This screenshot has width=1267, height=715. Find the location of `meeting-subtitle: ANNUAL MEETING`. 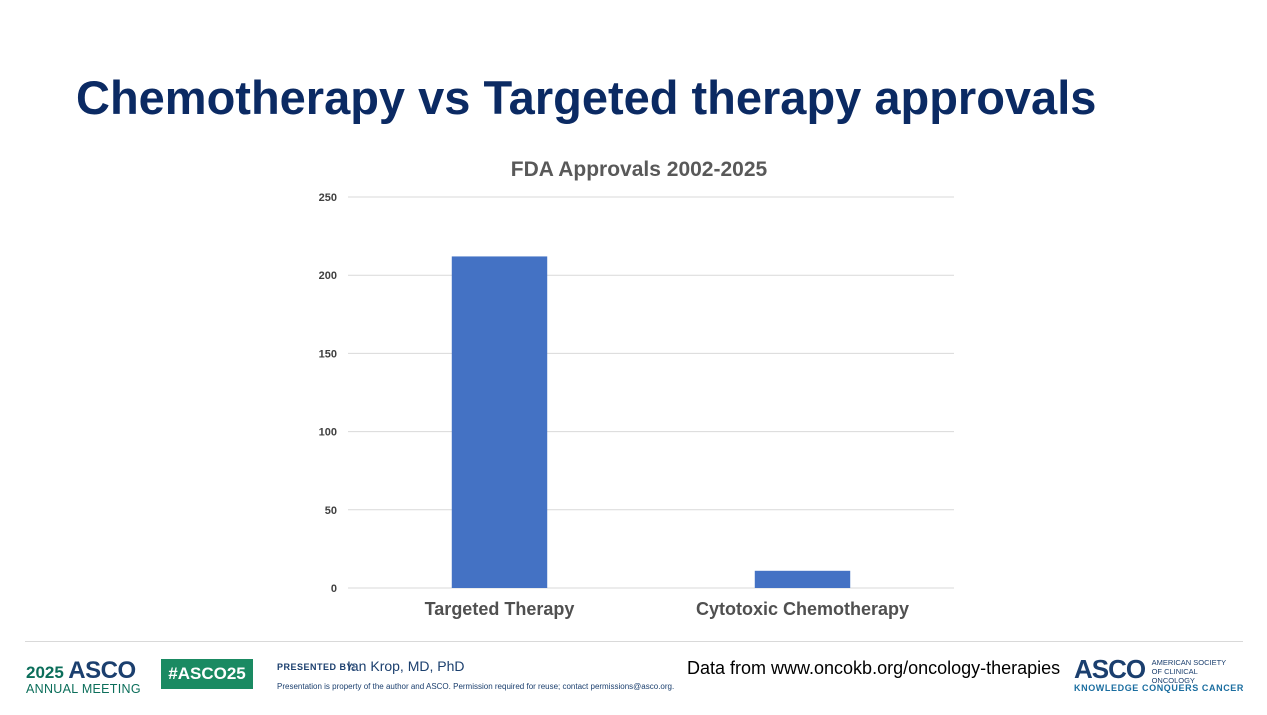

meeting-subtitle: ANNUAL MEETING is located at coordinates (83, 689).